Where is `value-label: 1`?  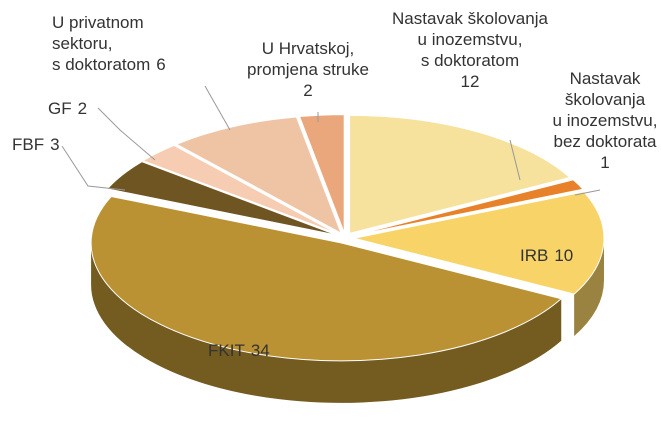 value-label: 1 is located at coordinates (605, 162).